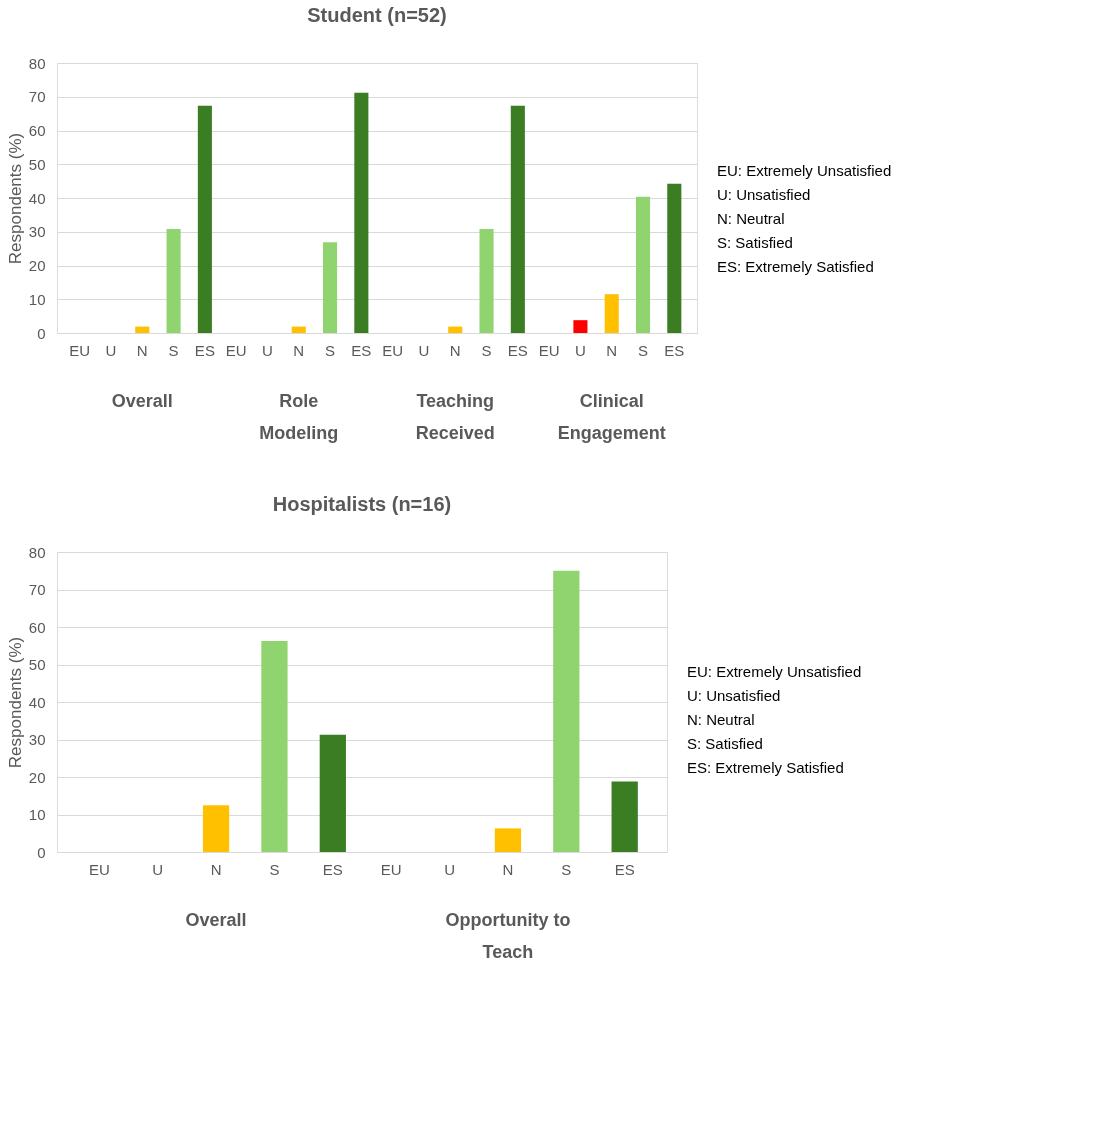 This screenshot has height=1137, width=1100. What do you see at coordinates (299, 417) in the screenshot?
I see `text: Role Modeling` at bounding box center [299, 417].